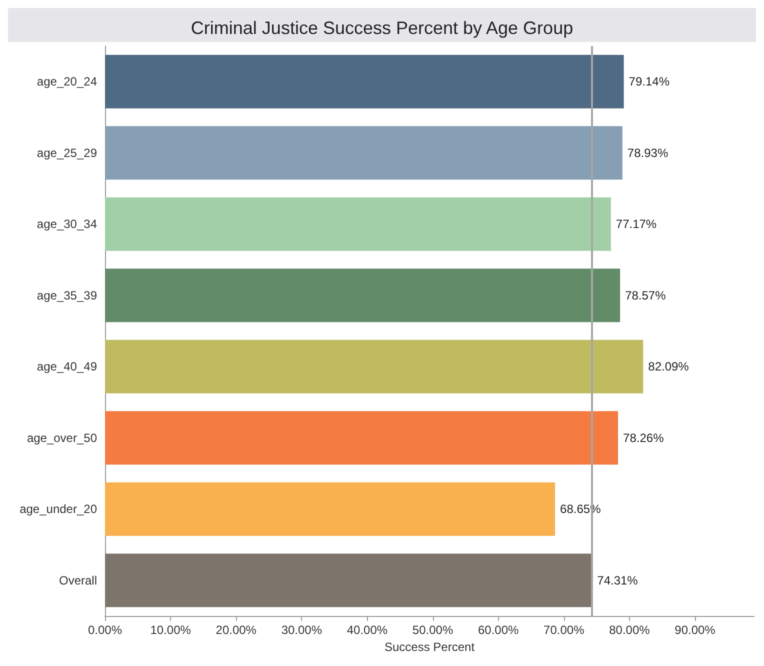 Image resolution: width=764 pixels, height=666 pixels. Describe the element at coordinates (77, 580) in the screenshot. I see `y-tick-label: Overall` at that location.